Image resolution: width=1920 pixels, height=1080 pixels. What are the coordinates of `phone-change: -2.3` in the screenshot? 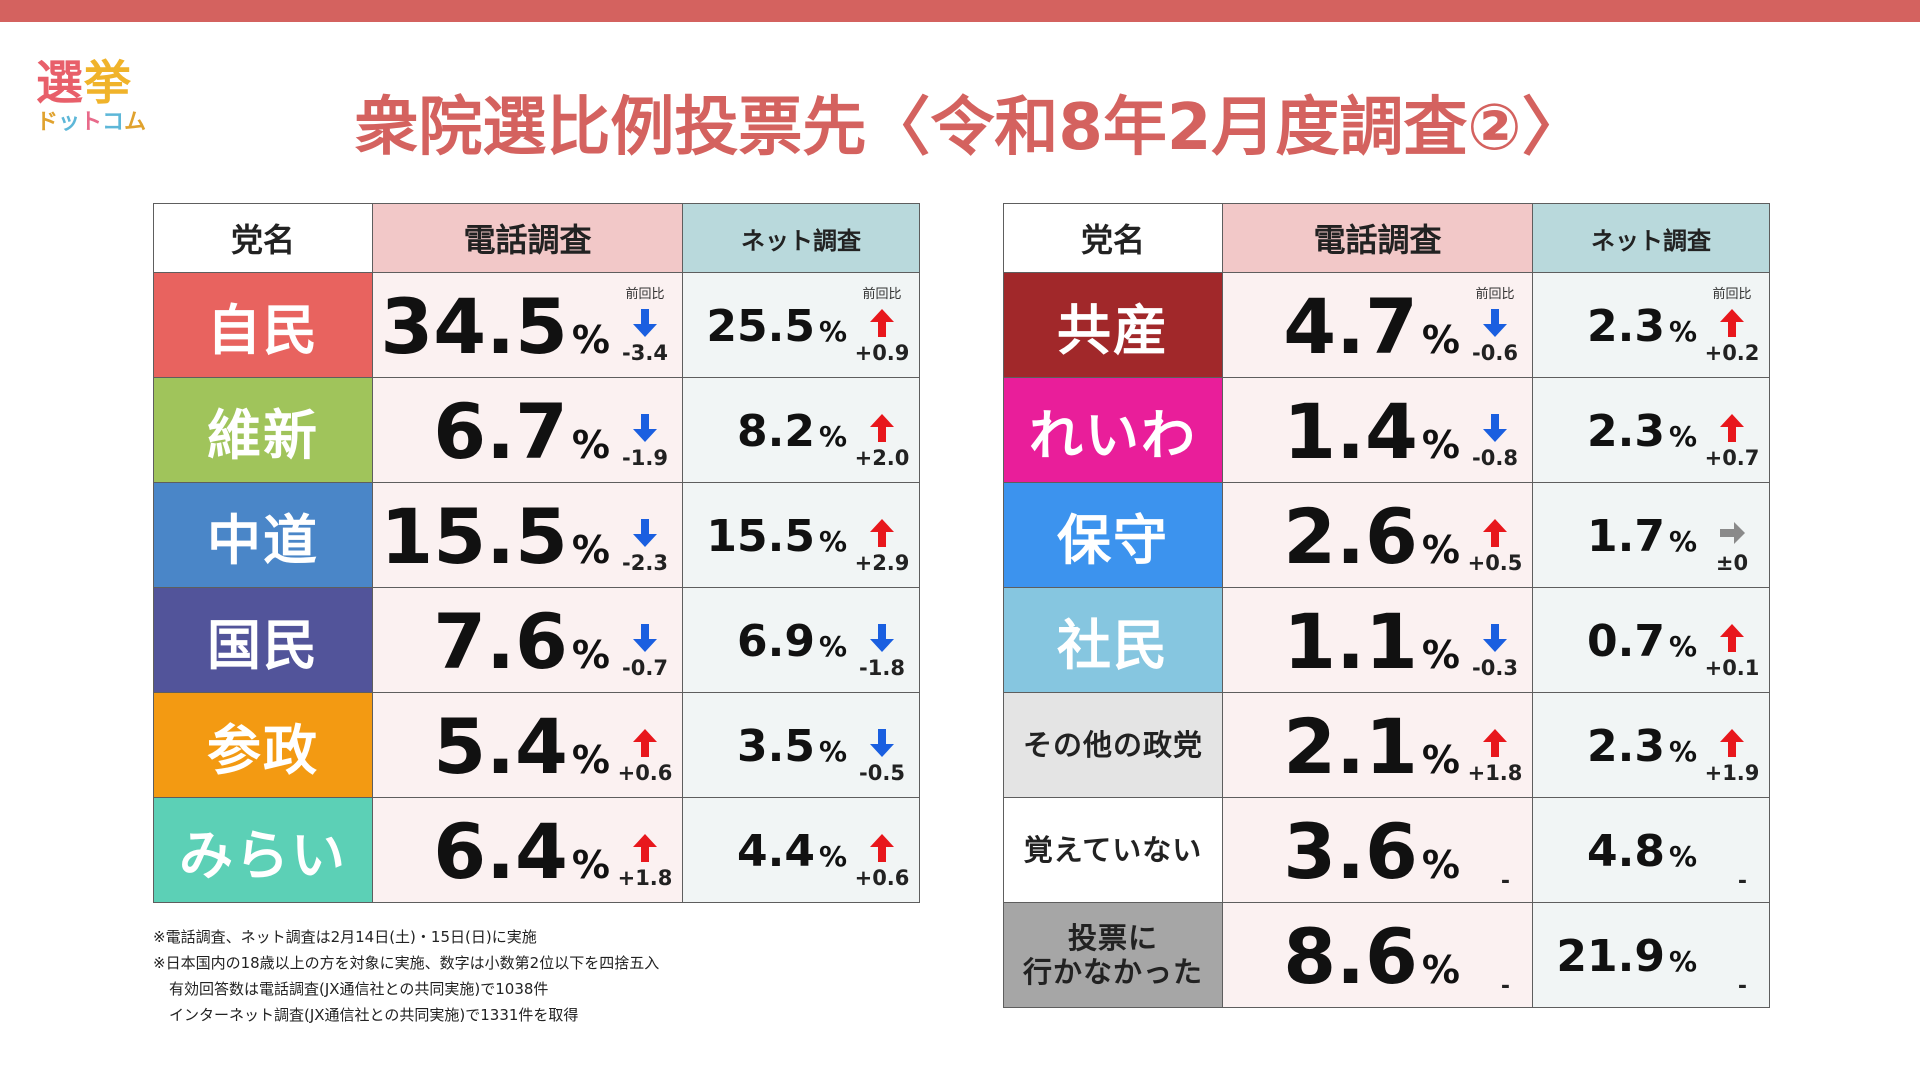 It's located at (645, 536).